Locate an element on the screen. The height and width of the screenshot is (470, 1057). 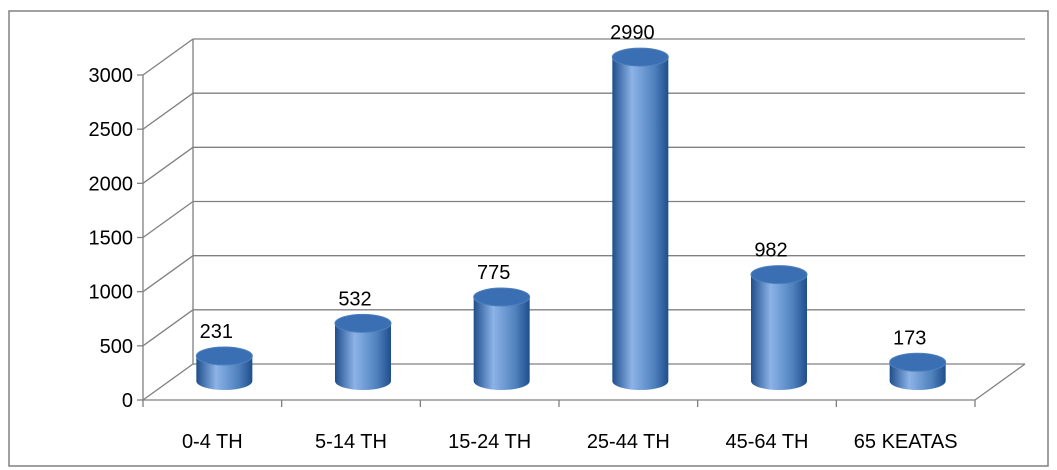
x-tick-label-3: 25-44 TH is located at coordinates (628, 442).